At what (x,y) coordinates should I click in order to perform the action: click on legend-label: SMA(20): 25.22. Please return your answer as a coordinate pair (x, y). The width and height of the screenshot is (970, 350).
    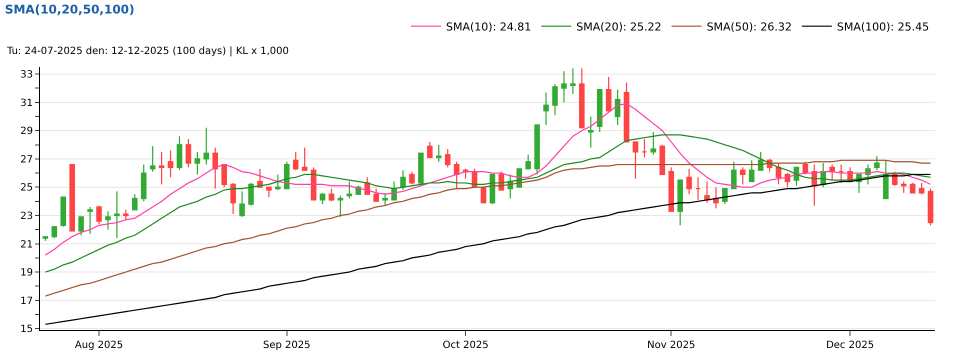
    Looking at the image, I should click on (619, 27).